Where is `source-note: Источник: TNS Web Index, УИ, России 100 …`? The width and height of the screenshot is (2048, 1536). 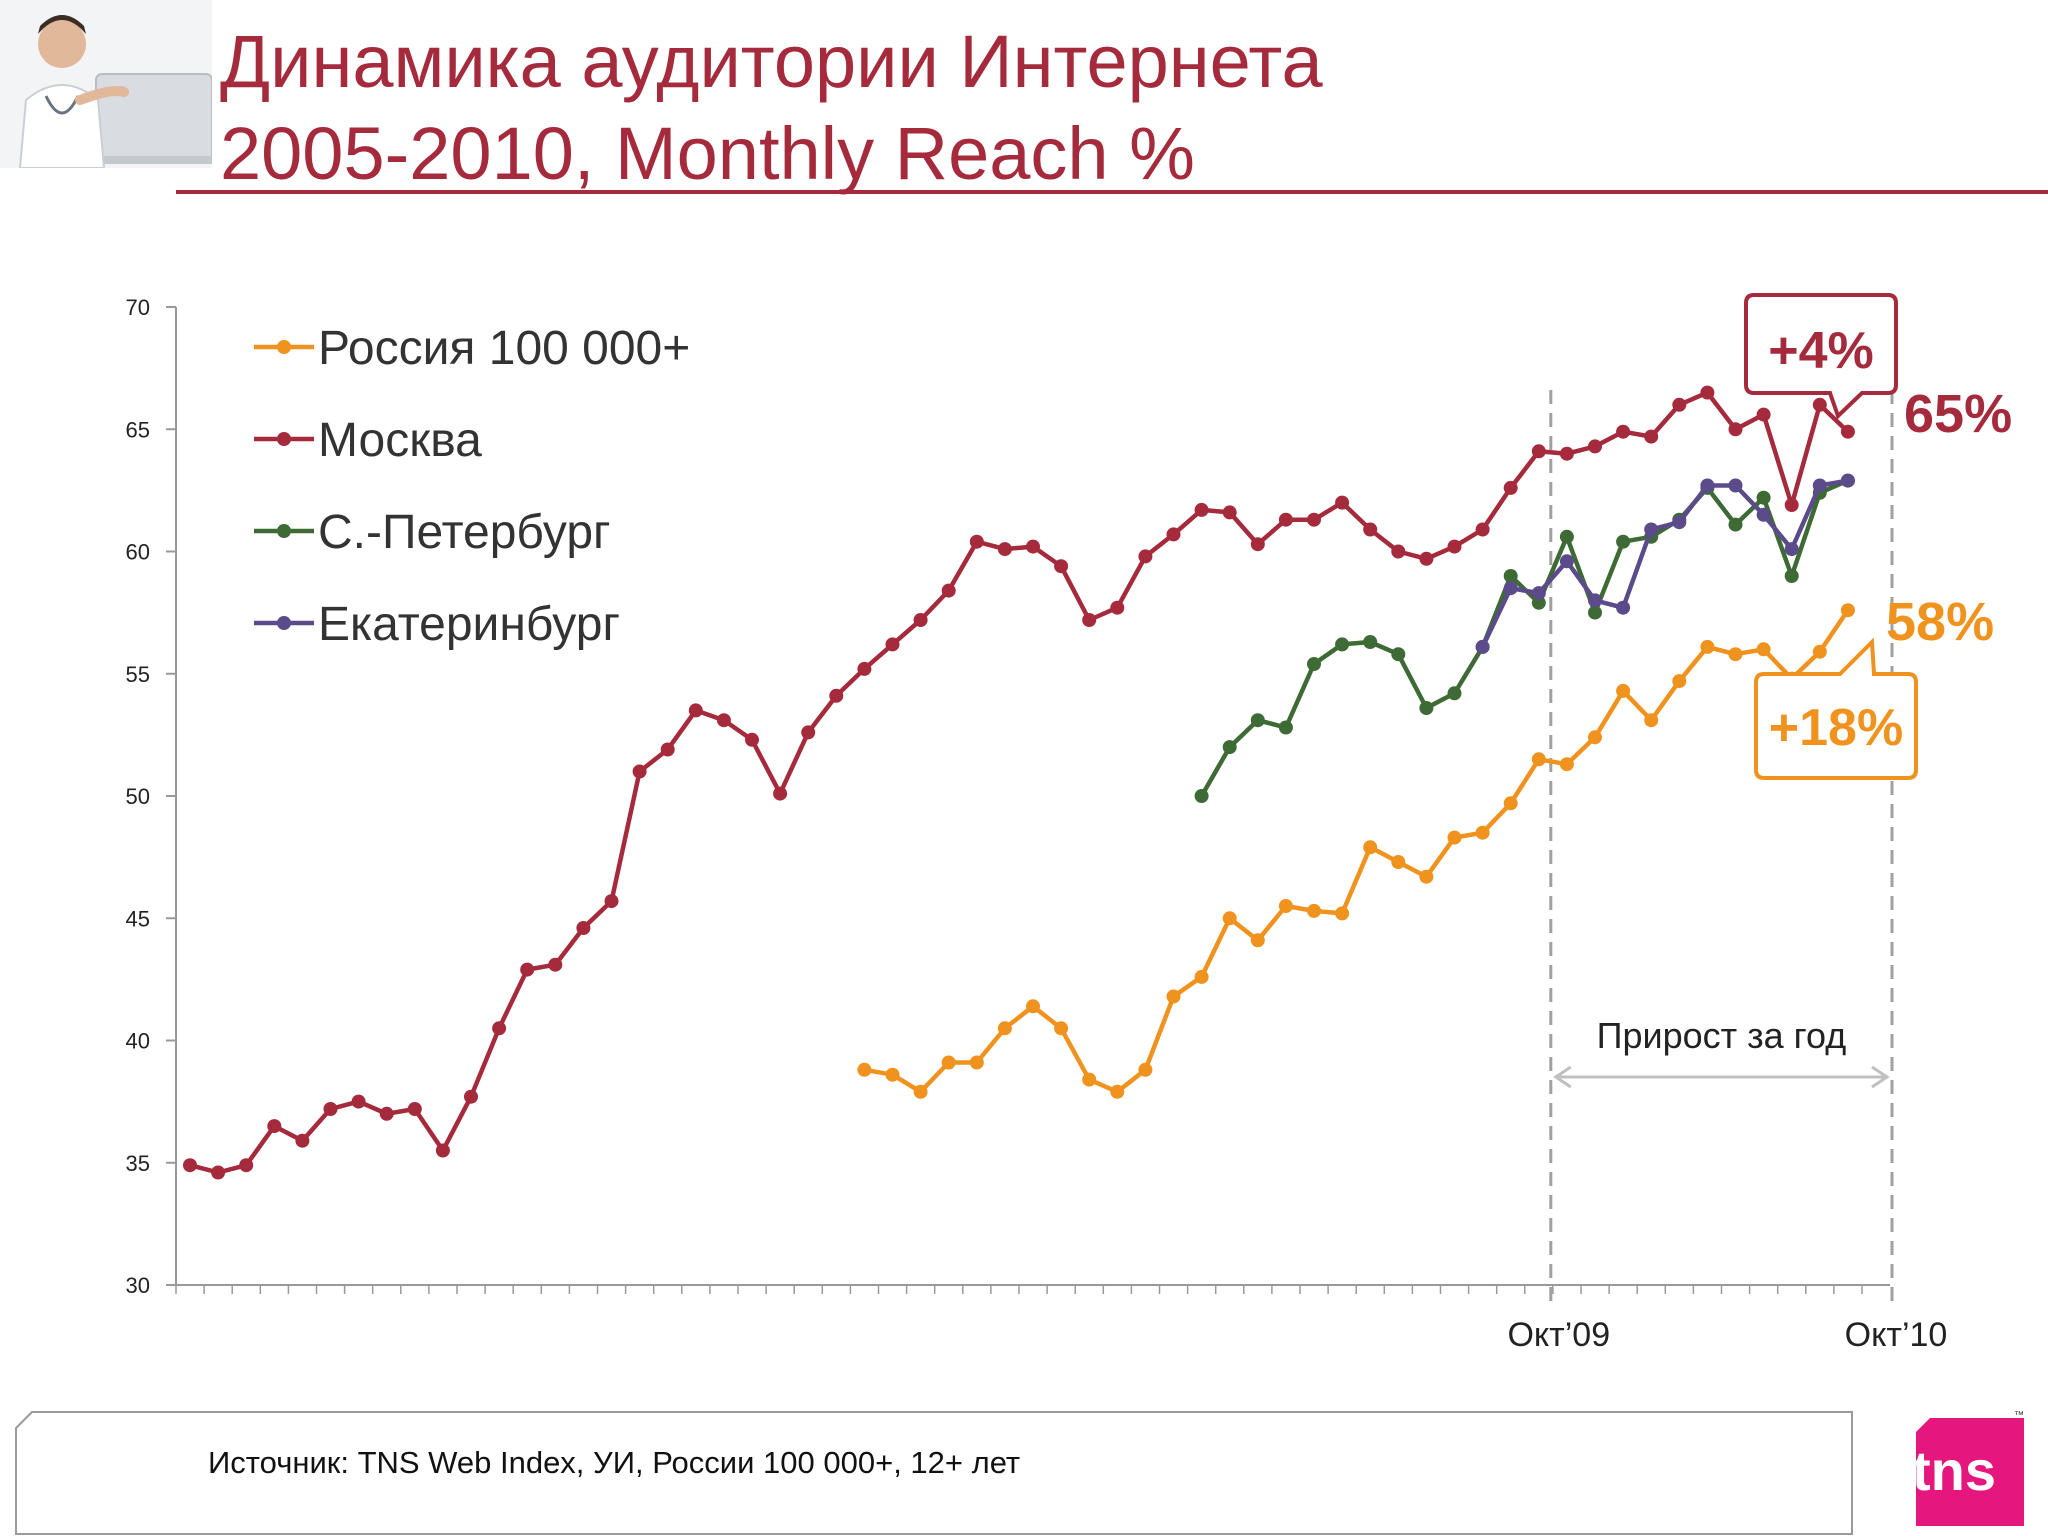 source-note: Источник: TNS Web Index, УИ, России 100 … is located at coordinates (614, 1462).